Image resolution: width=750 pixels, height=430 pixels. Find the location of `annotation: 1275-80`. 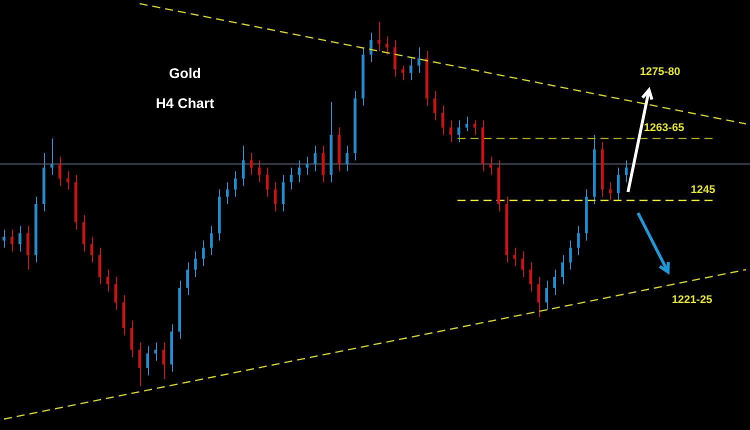

annotation: 1275-80 is located at coordinates (660, 72).